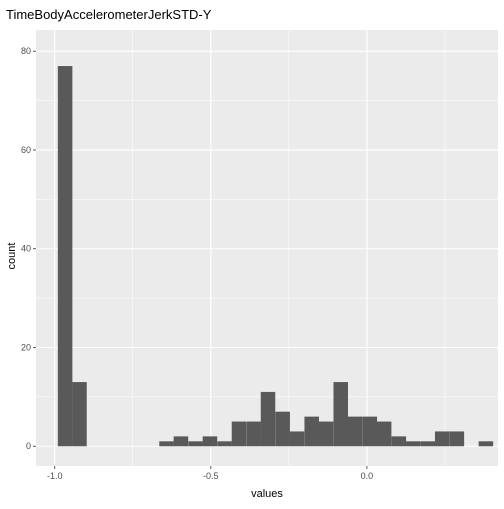 The image size is (504, 509). I want to click on y-tick-label: 0, so click(28, 446).